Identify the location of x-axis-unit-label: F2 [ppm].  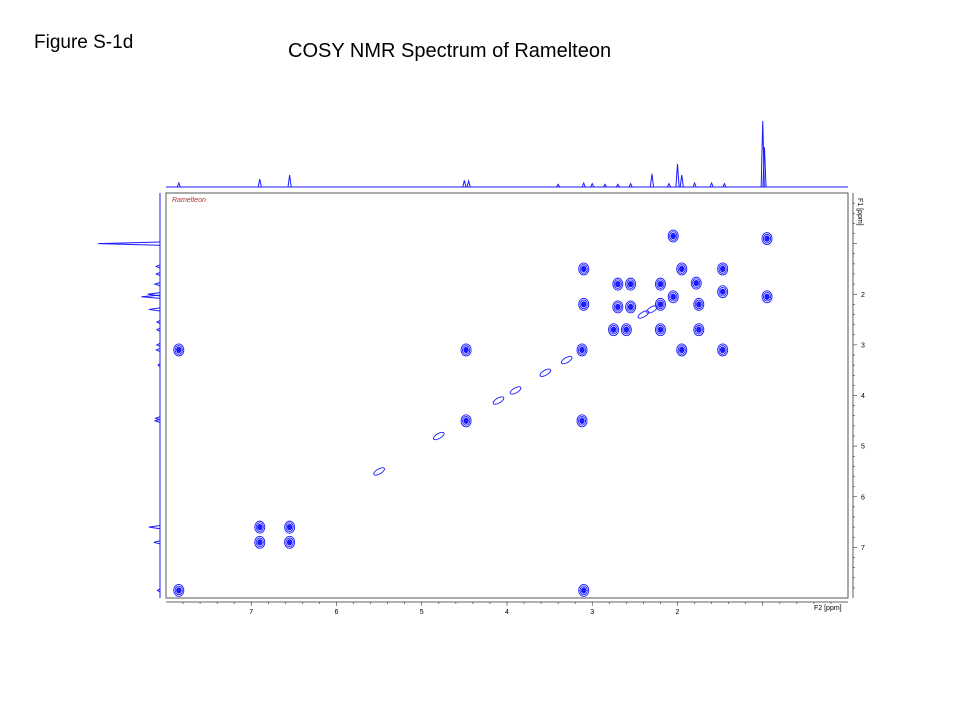
(828, 608).